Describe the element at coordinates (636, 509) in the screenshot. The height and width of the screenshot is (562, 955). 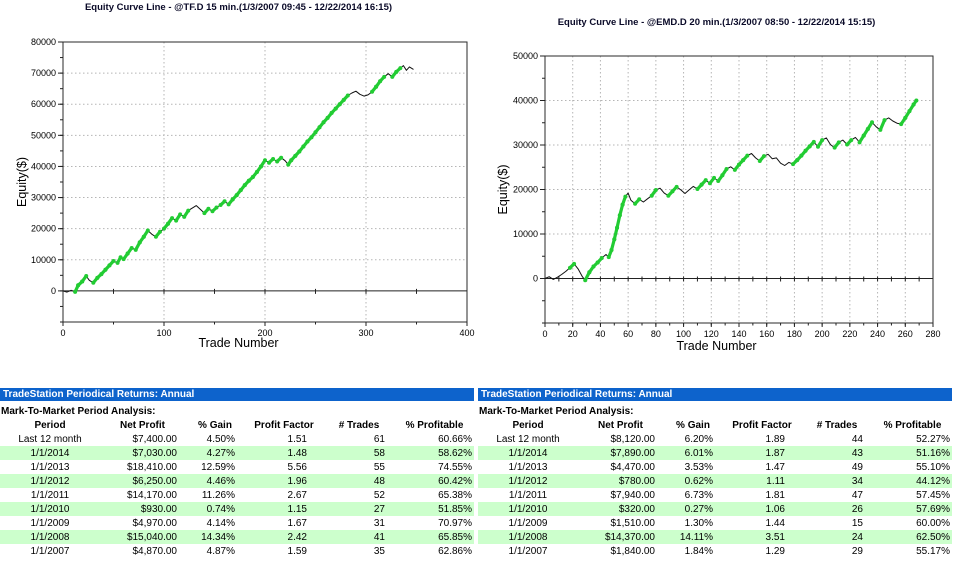
I see `table-cell: $320.00` at that location.